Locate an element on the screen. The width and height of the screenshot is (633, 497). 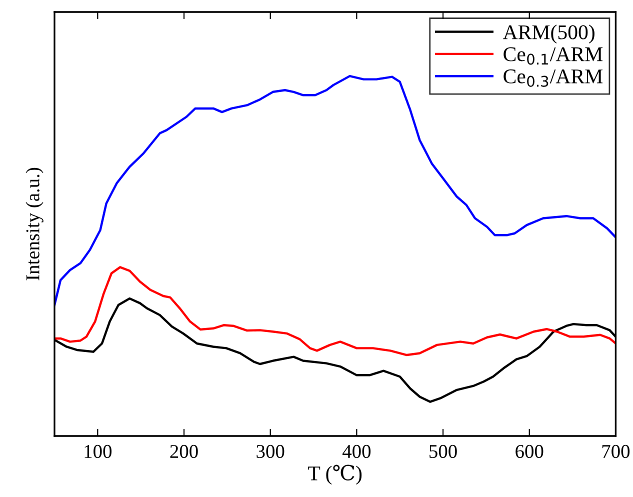
legend-label: Ce$_{0.3}$/ARM is located at coordinates (553, 78).